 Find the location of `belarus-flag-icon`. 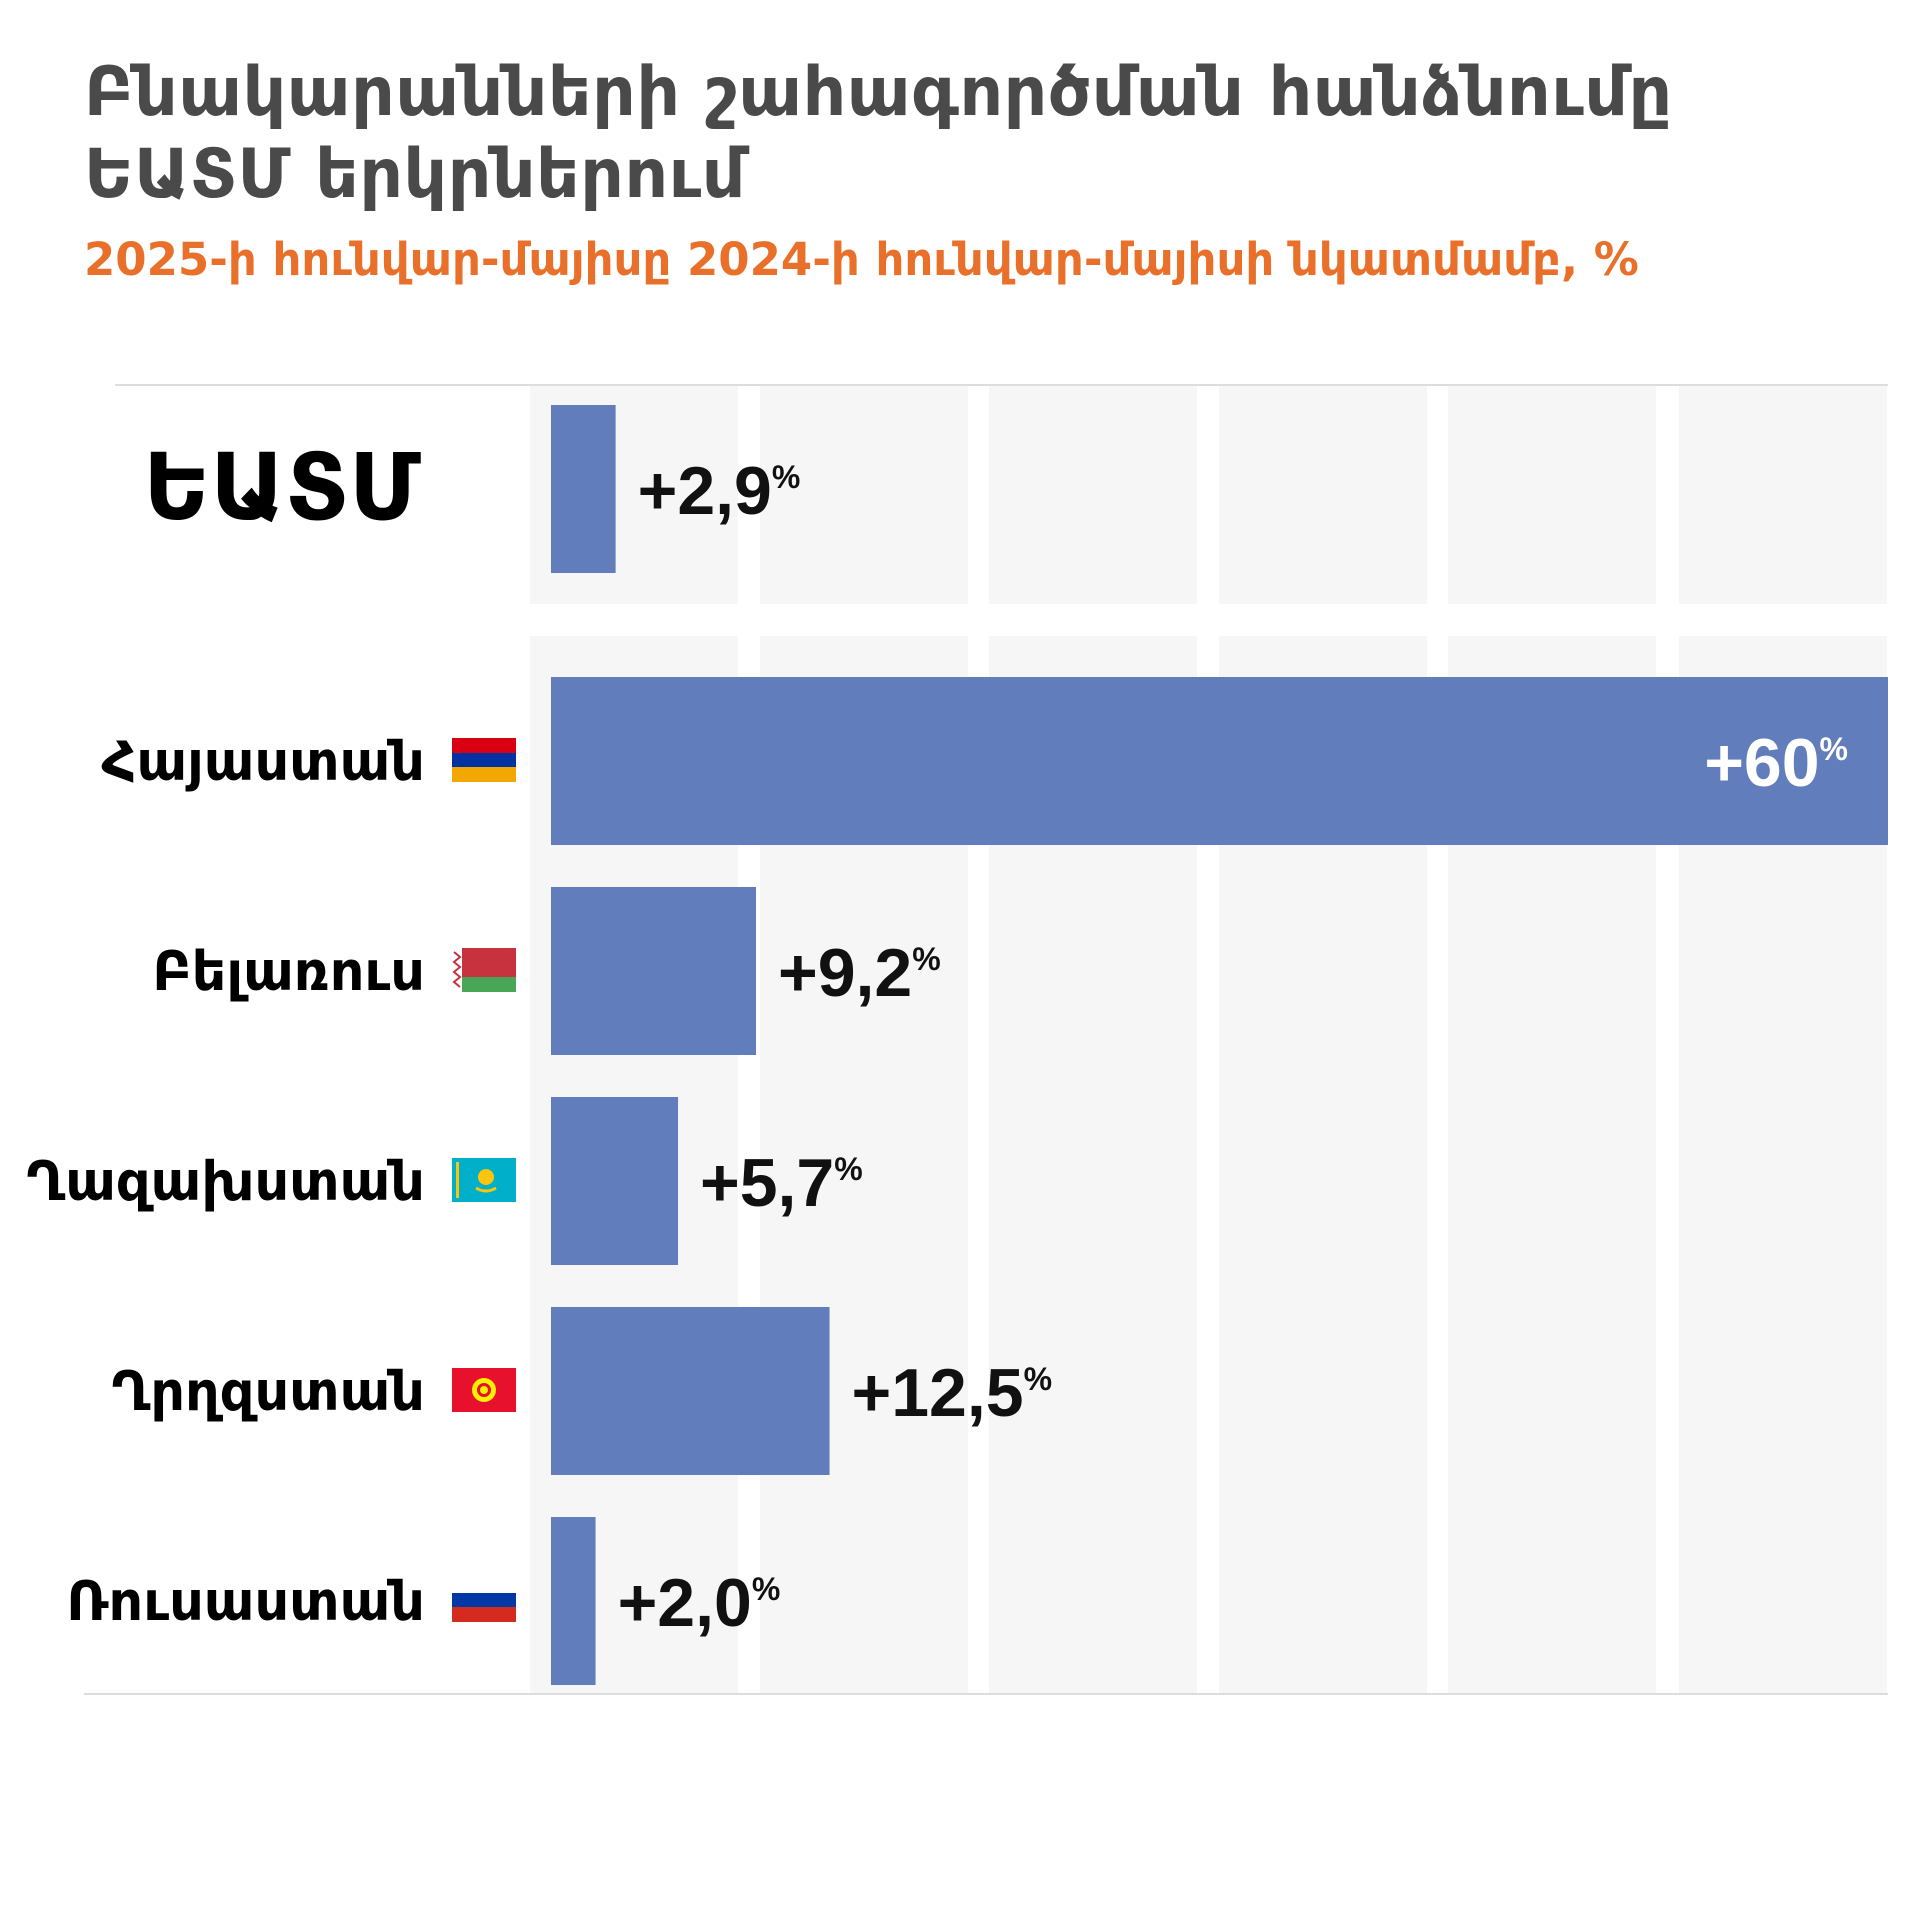

belarus-flag-icon is located at coordinates (484, 970).